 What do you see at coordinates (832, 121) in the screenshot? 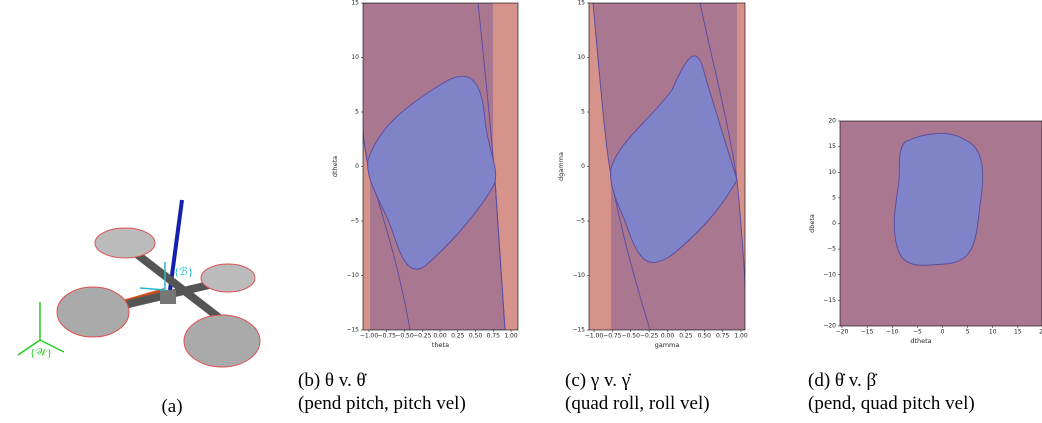
I see `y-tick-label: 20` at bounding box center [832, 121].